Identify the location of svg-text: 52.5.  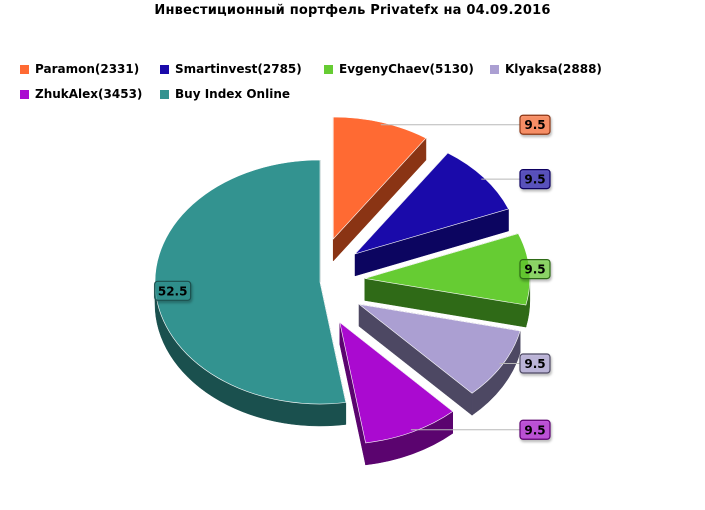
(173, 291).